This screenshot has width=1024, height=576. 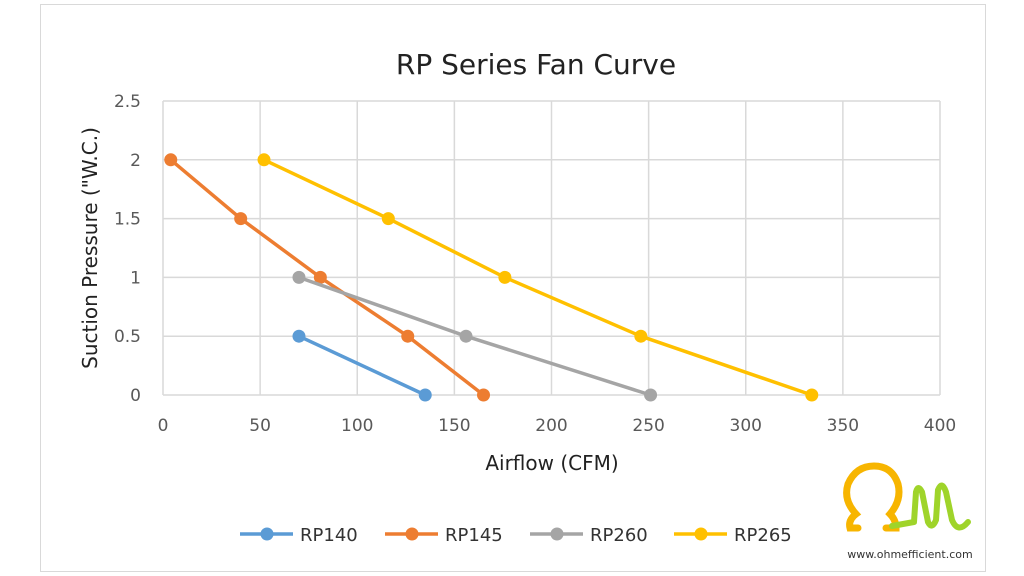 I want to click on legend-item-rp260: RP260, so click(x=589, y=535).